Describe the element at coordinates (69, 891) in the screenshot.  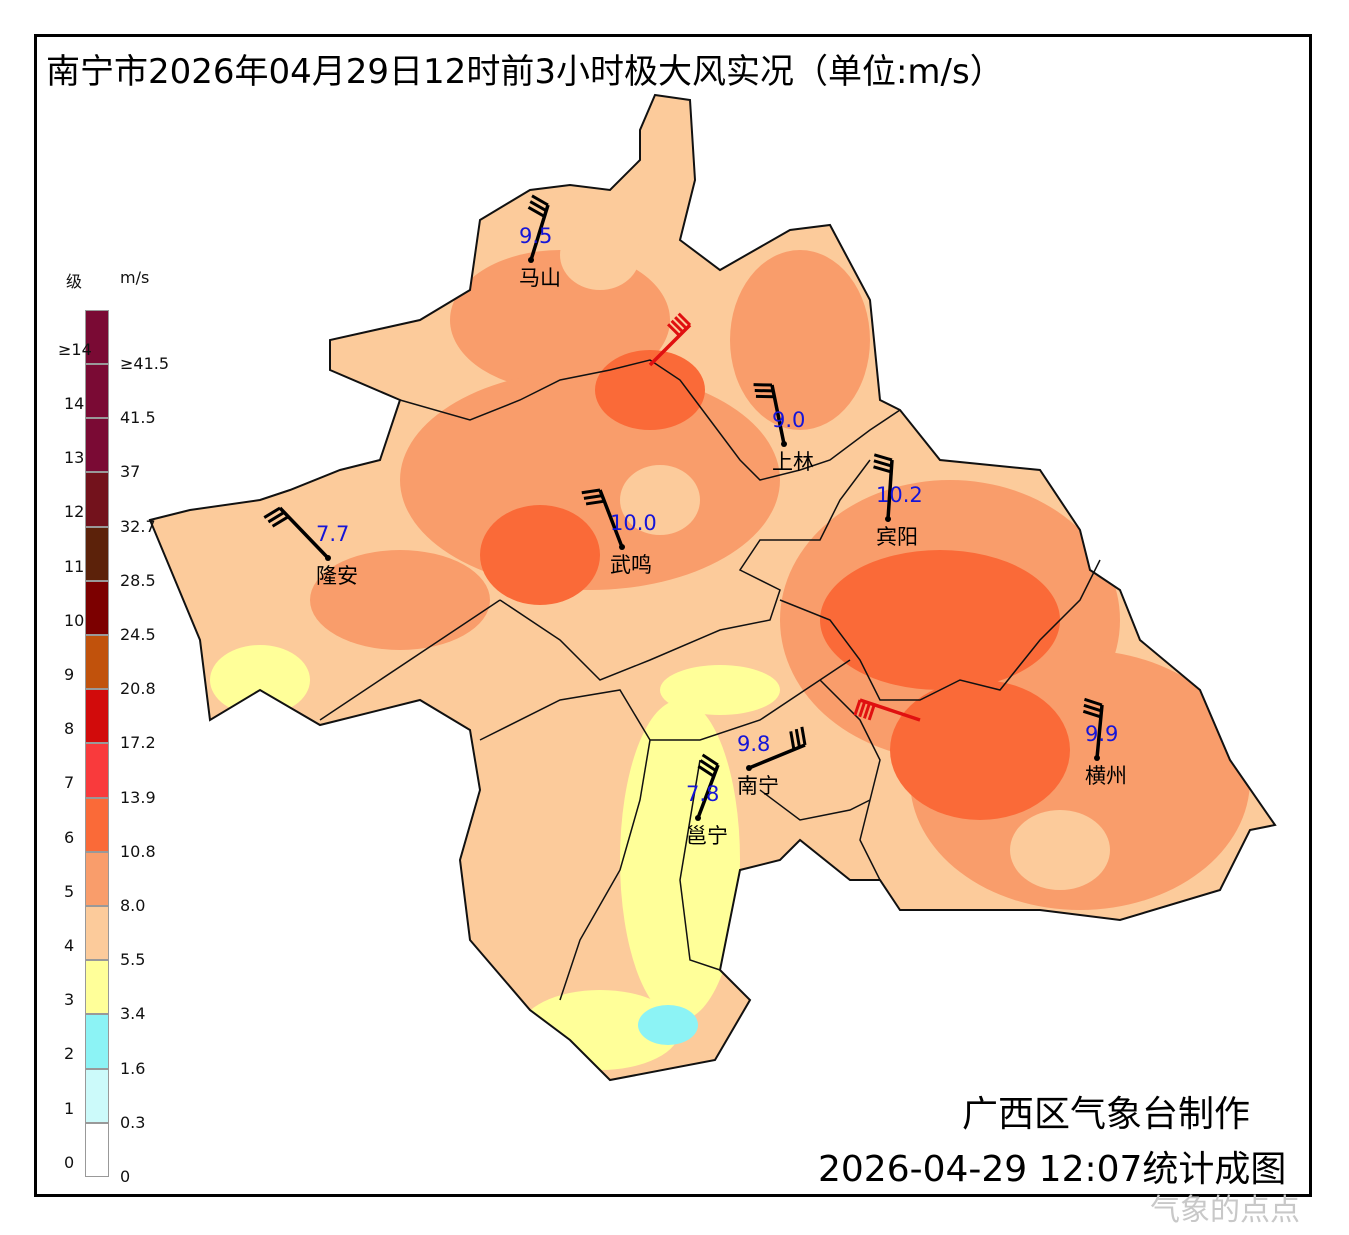
I see `legend-level-label: 5` at that location.